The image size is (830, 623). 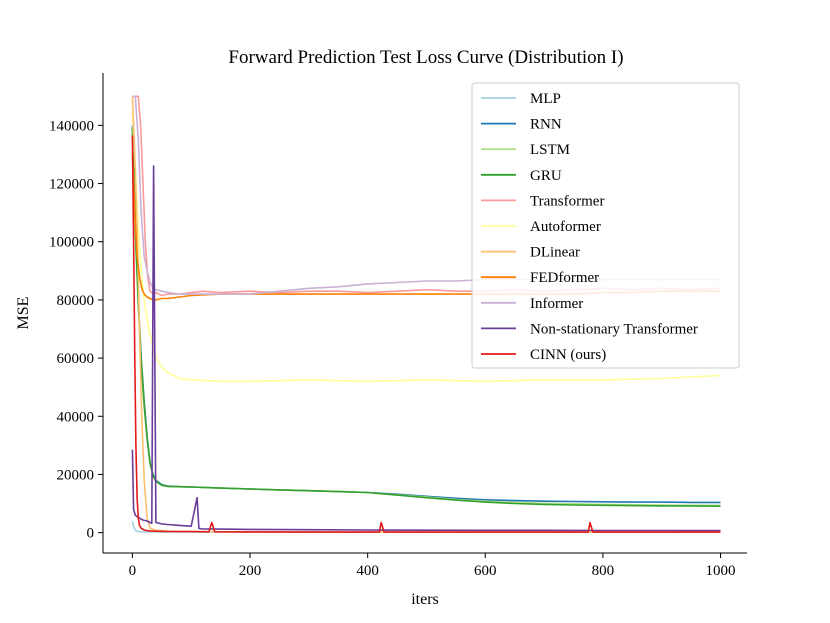 What do you see at coordinates (23, 313) in the screenshot?
I see `y-axis-label: MSE` at bounding box center [23, 313].